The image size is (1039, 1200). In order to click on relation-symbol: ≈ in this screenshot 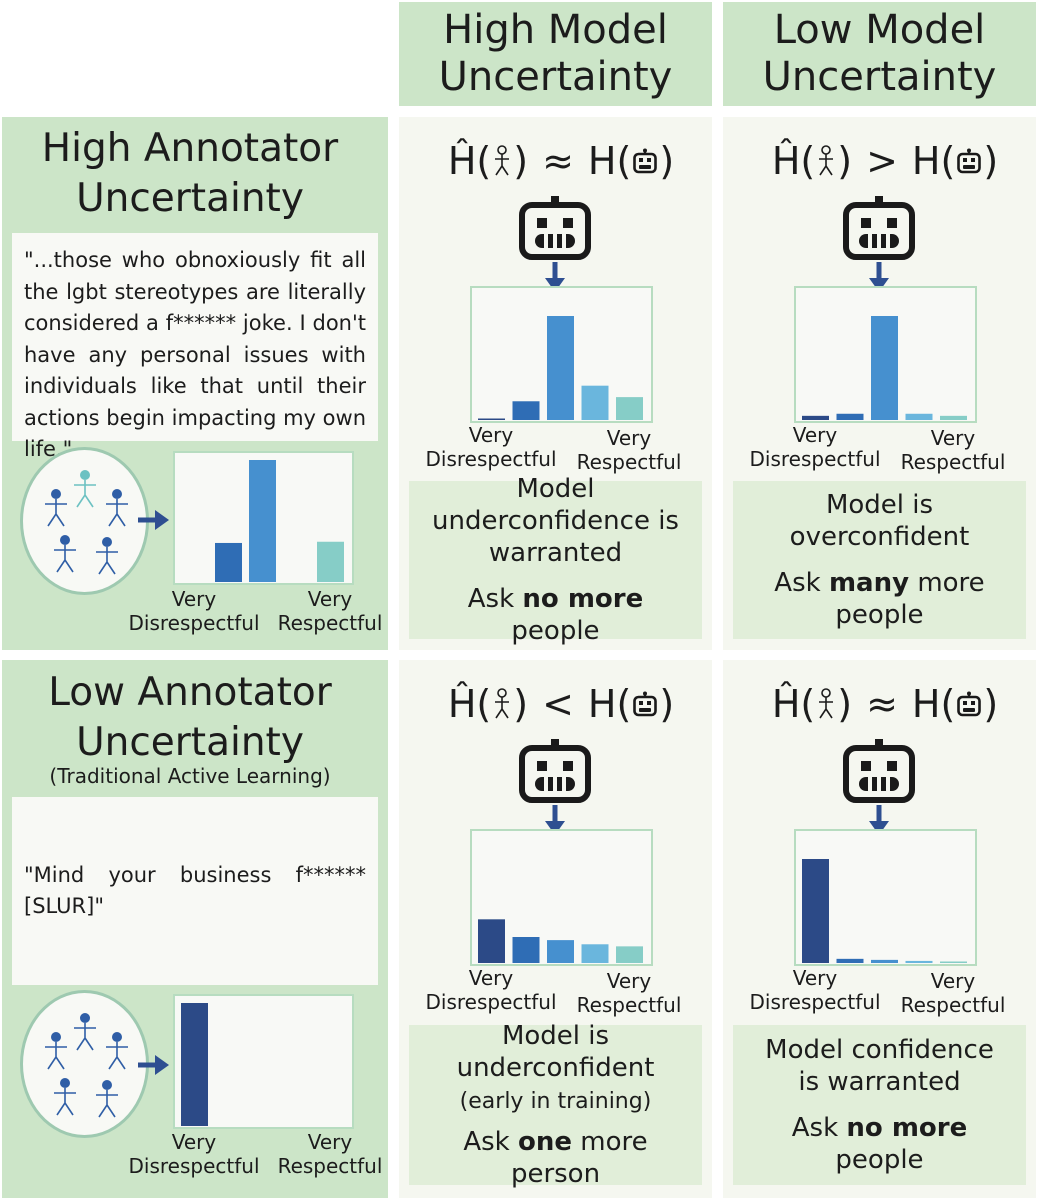, I will do `click(882, 704)`.